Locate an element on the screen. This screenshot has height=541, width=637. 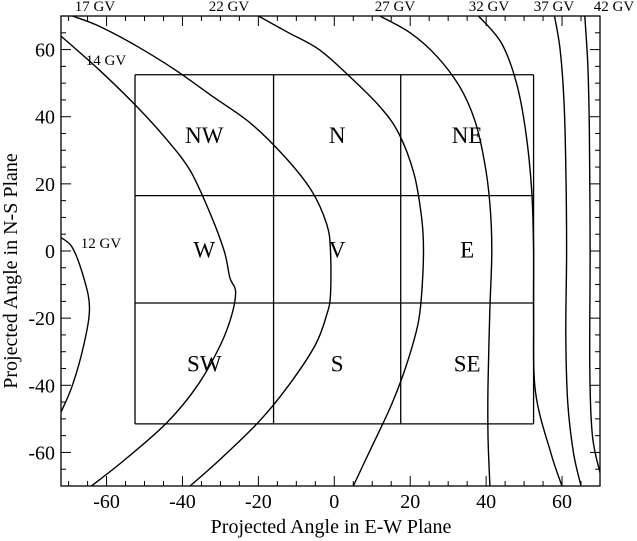
x-tick-label: 20 is located at coordinates (410, 502).